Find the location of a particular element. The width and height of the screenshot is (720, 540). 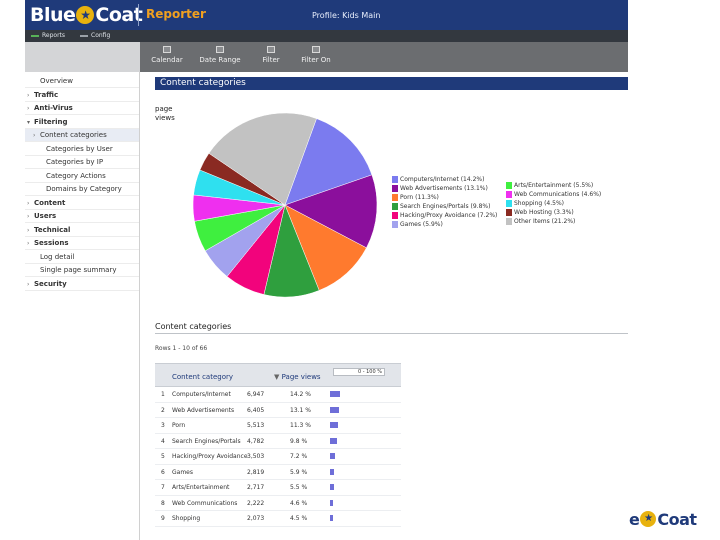

row-category: Web Communications is located at coordinates (205, 503).